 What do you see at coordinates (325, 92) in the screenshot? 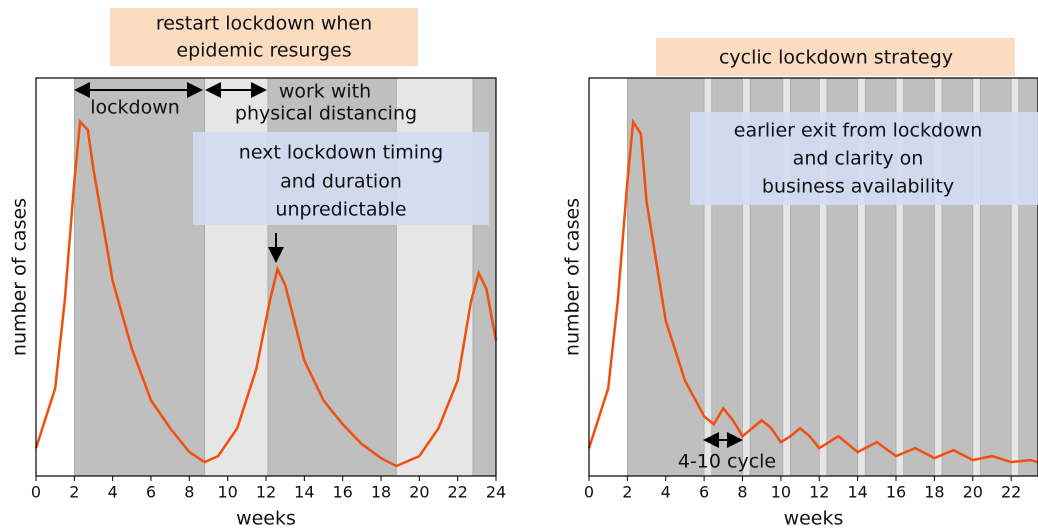
I see `annotation: work with` at bounding box center [325, 92].